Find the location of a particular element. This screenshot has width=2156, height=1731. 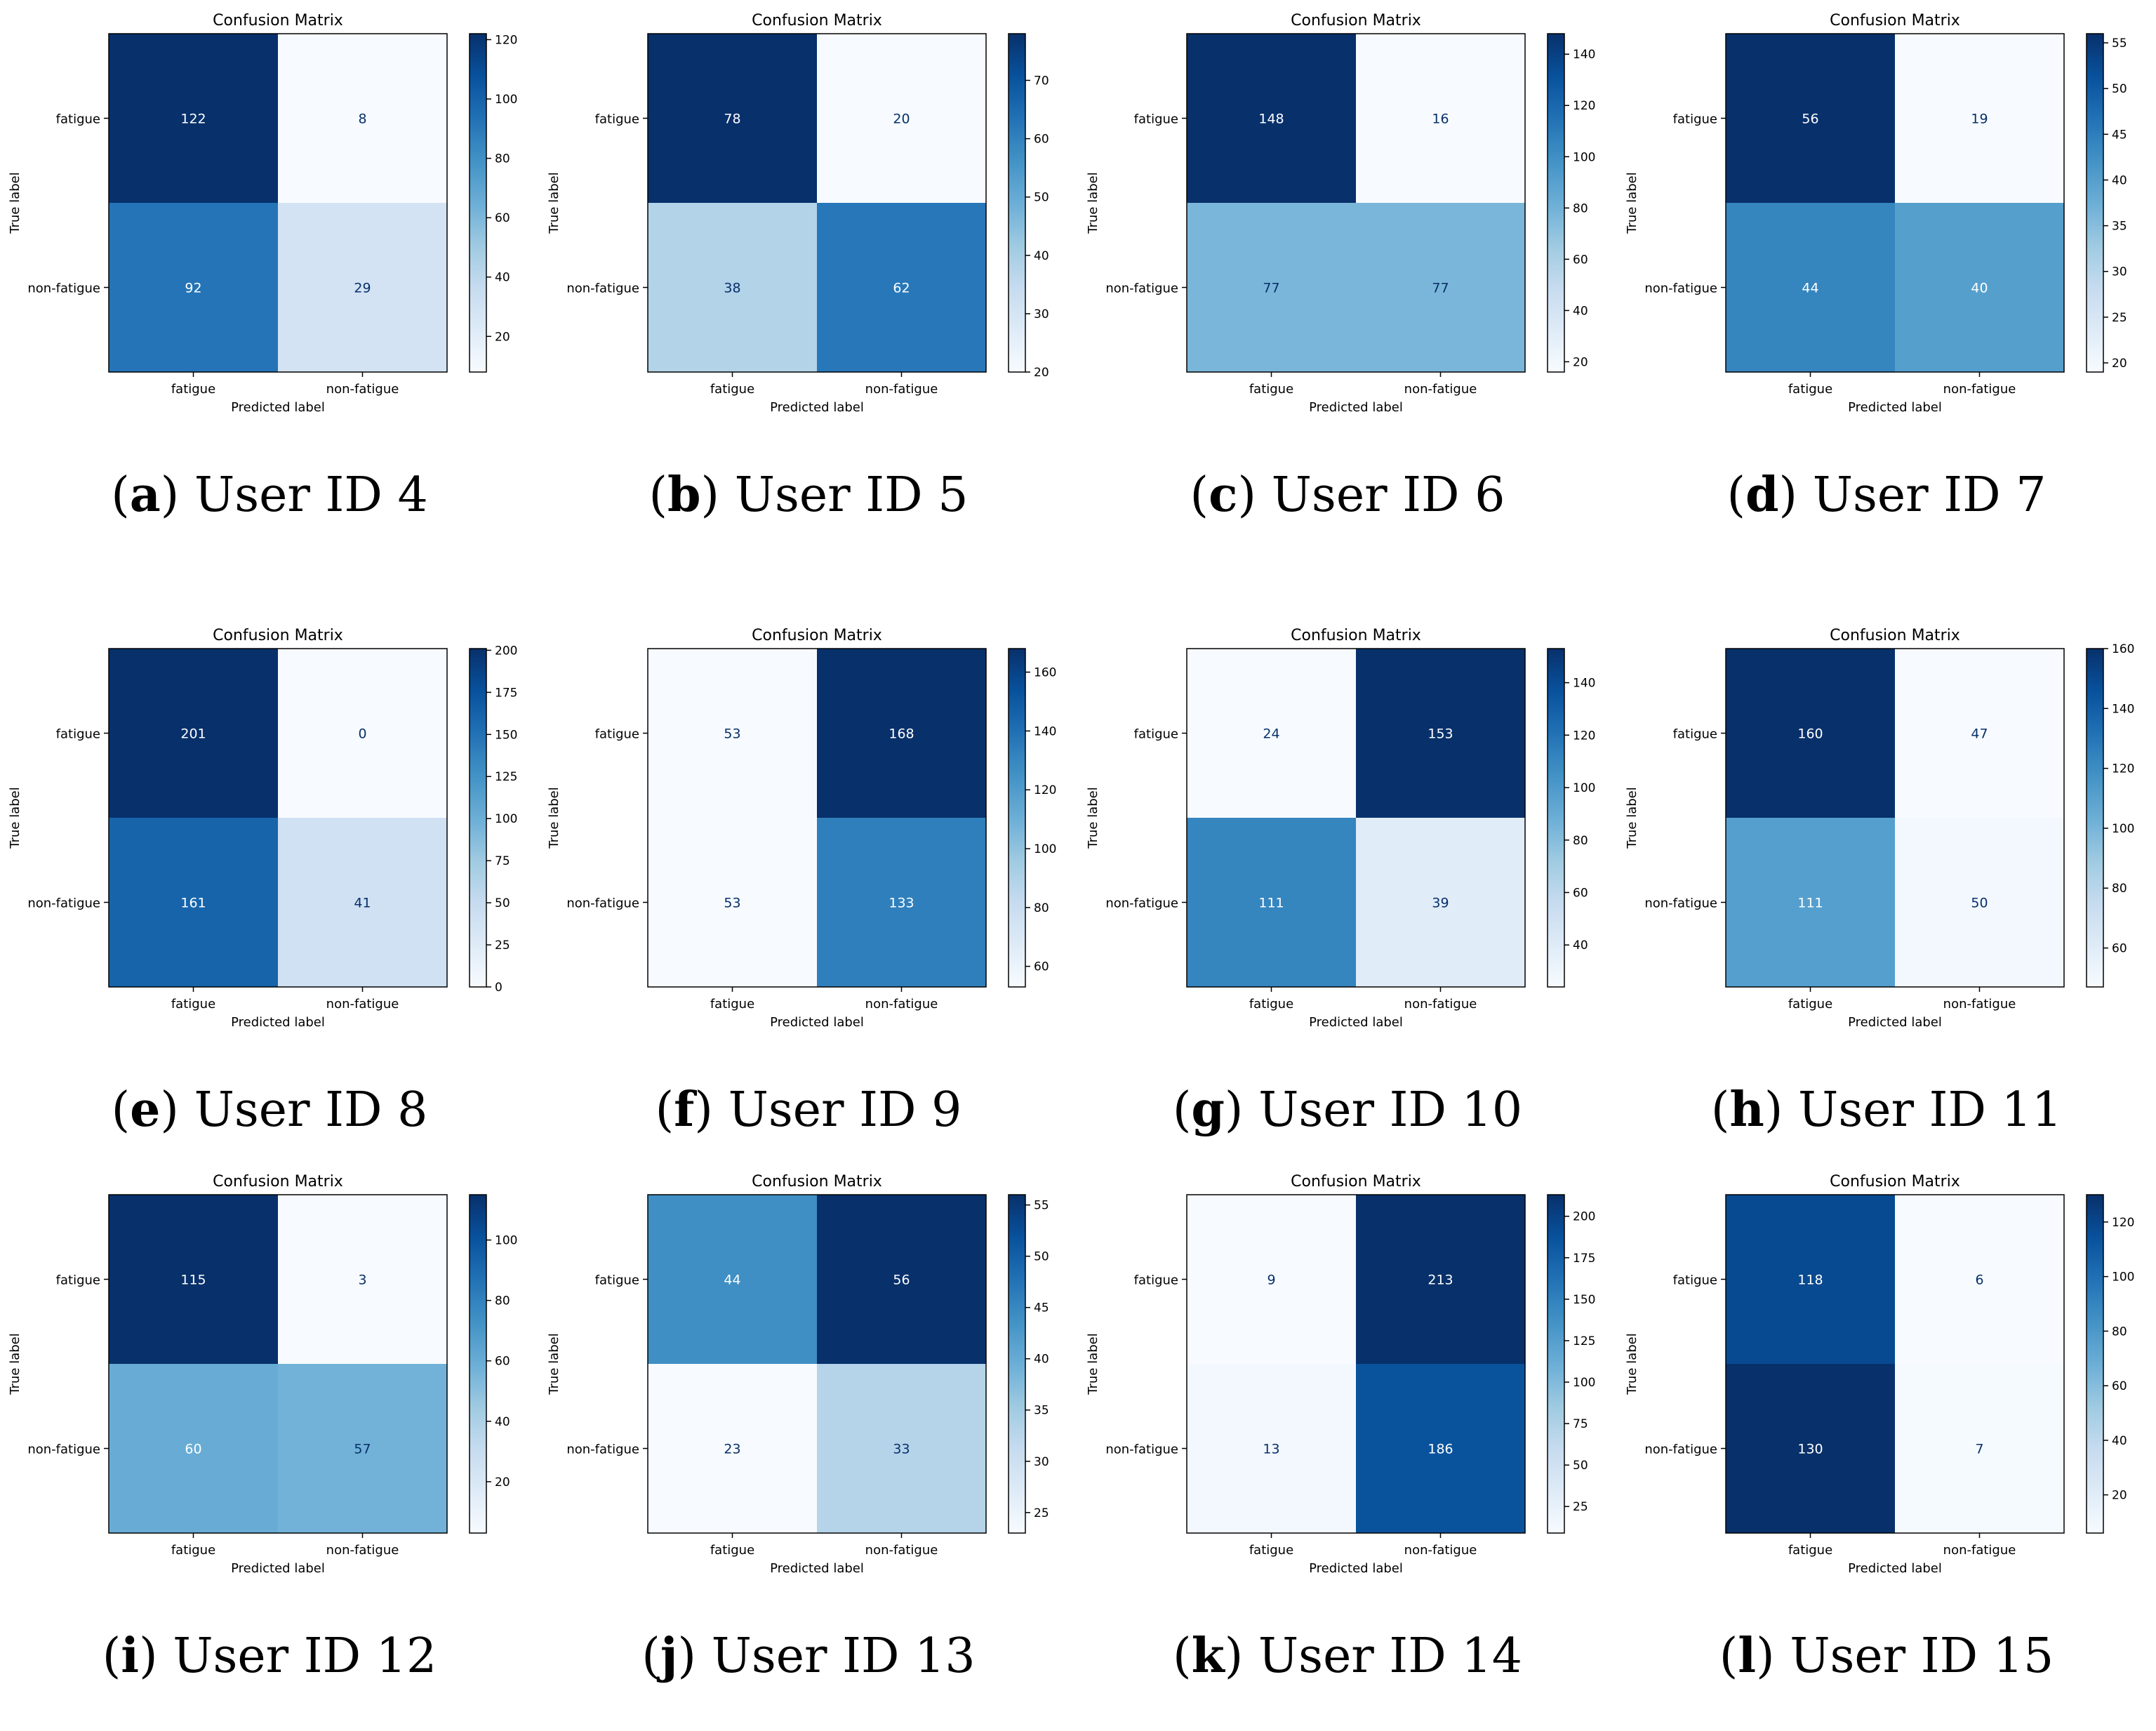

caption-text: User ID 8 is located at coordinates (311, 1110).